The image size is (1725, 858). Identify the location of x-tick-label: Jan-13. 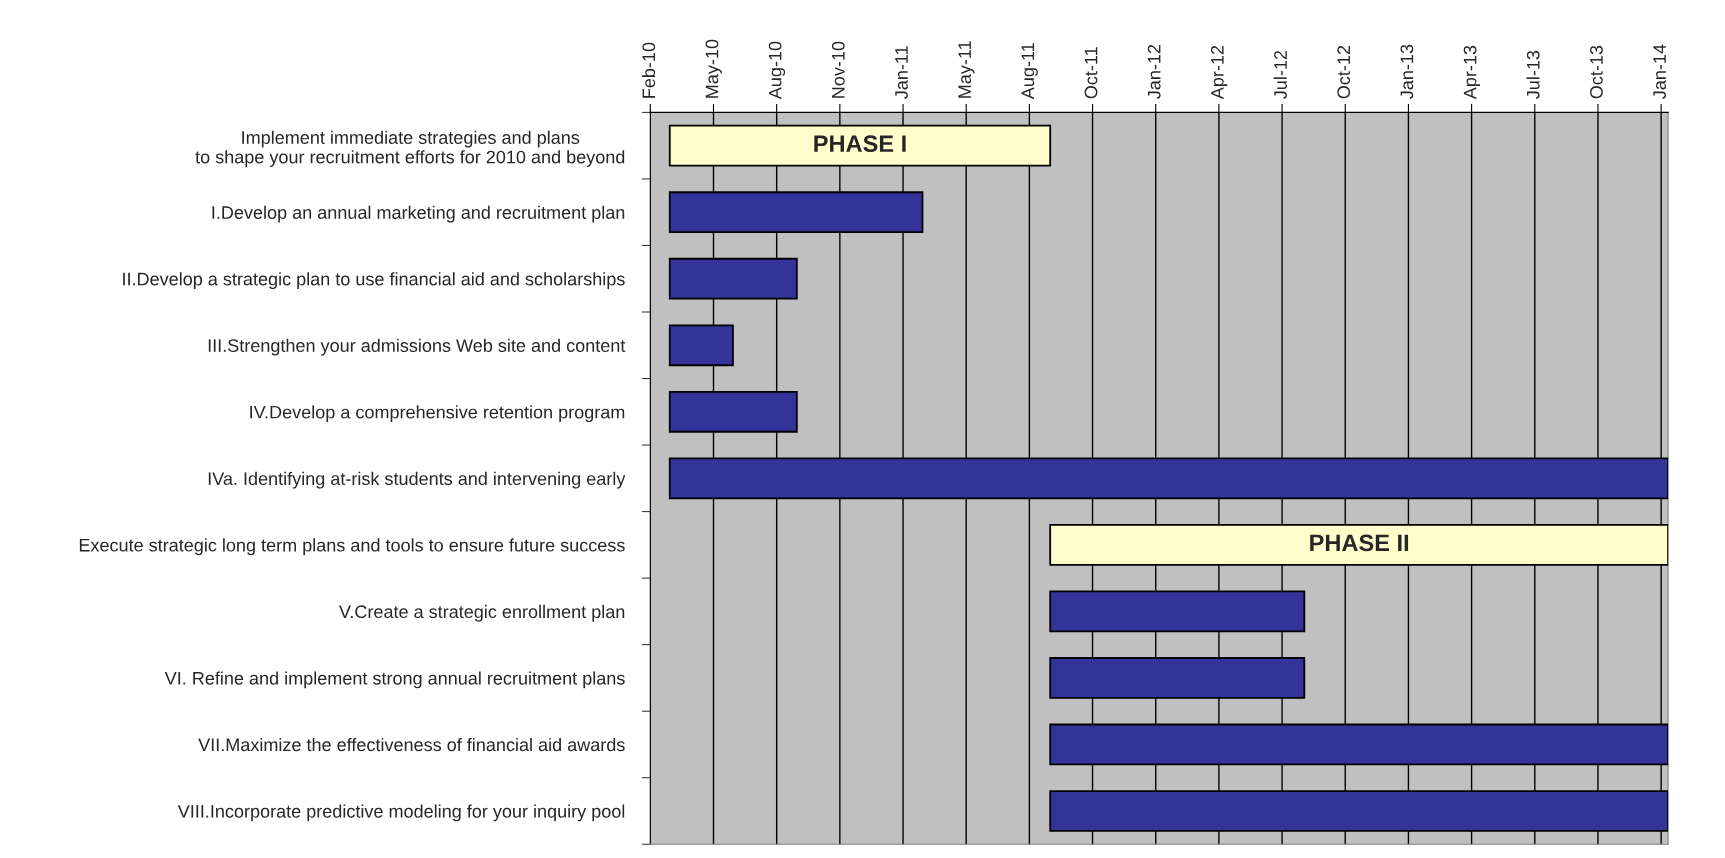
(1407, 71).